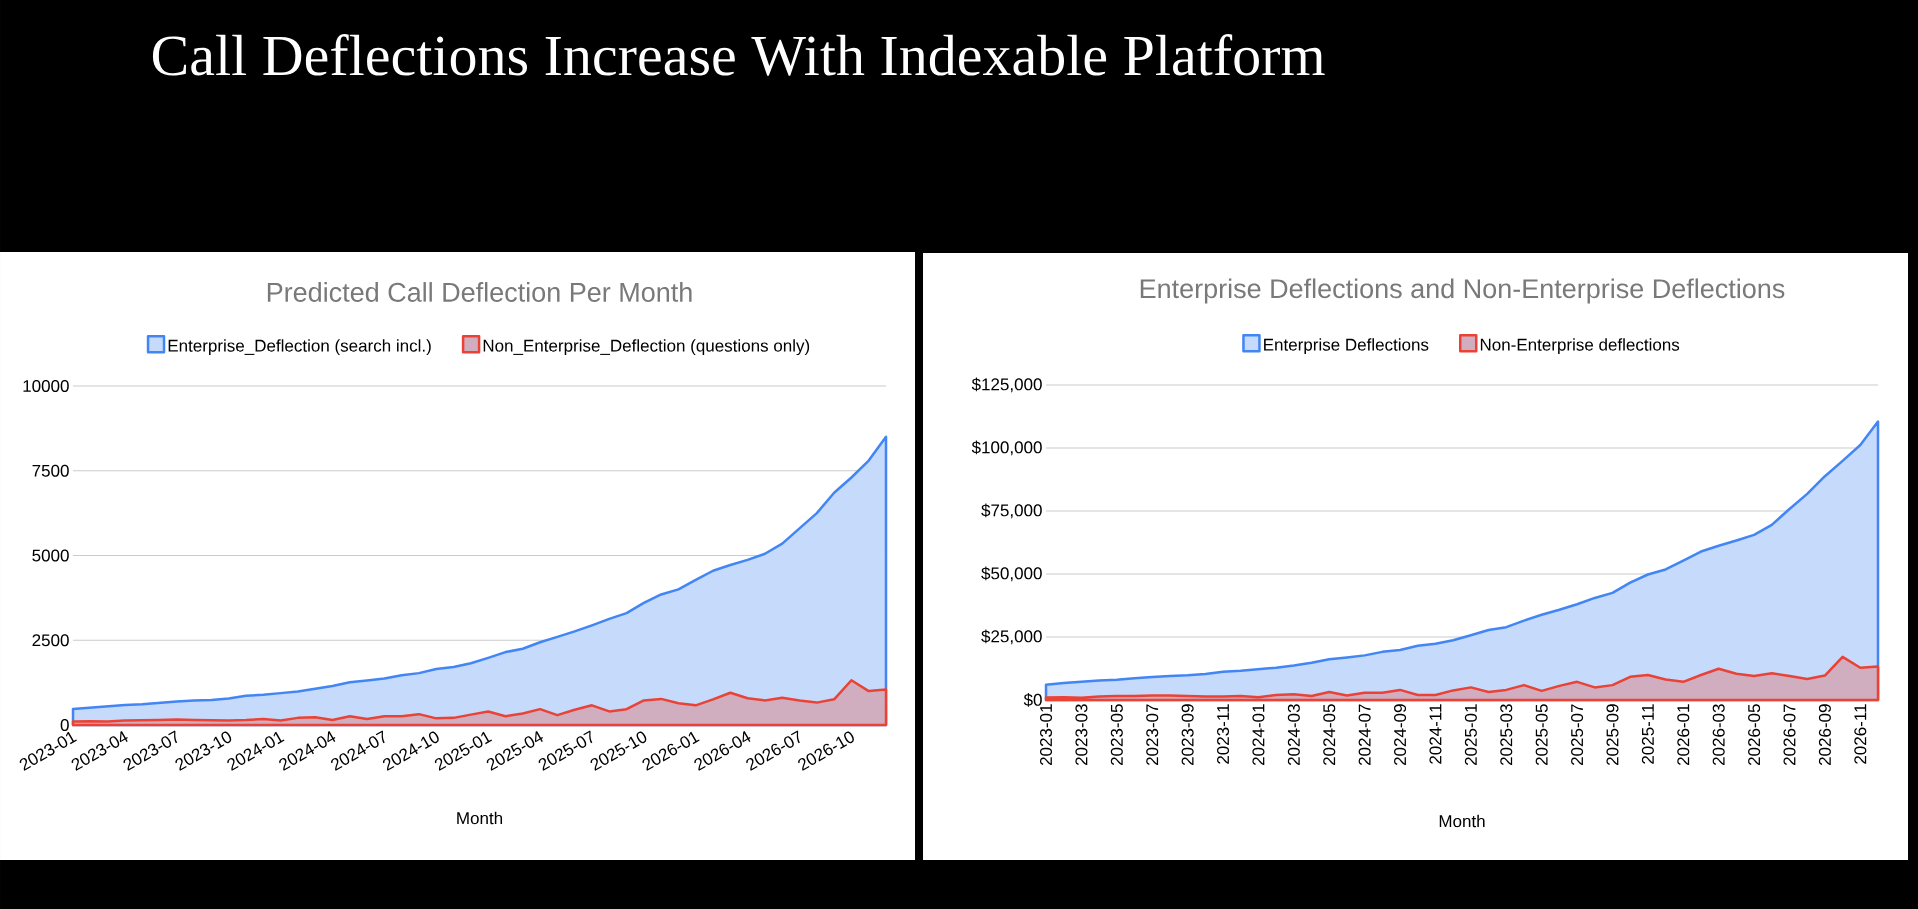 The width and height of the screenshot is (1918, 909). Describe the element at coordinates (1577, 735) in the screenshot. I see `x-tick-label: 2025-07` at that location.